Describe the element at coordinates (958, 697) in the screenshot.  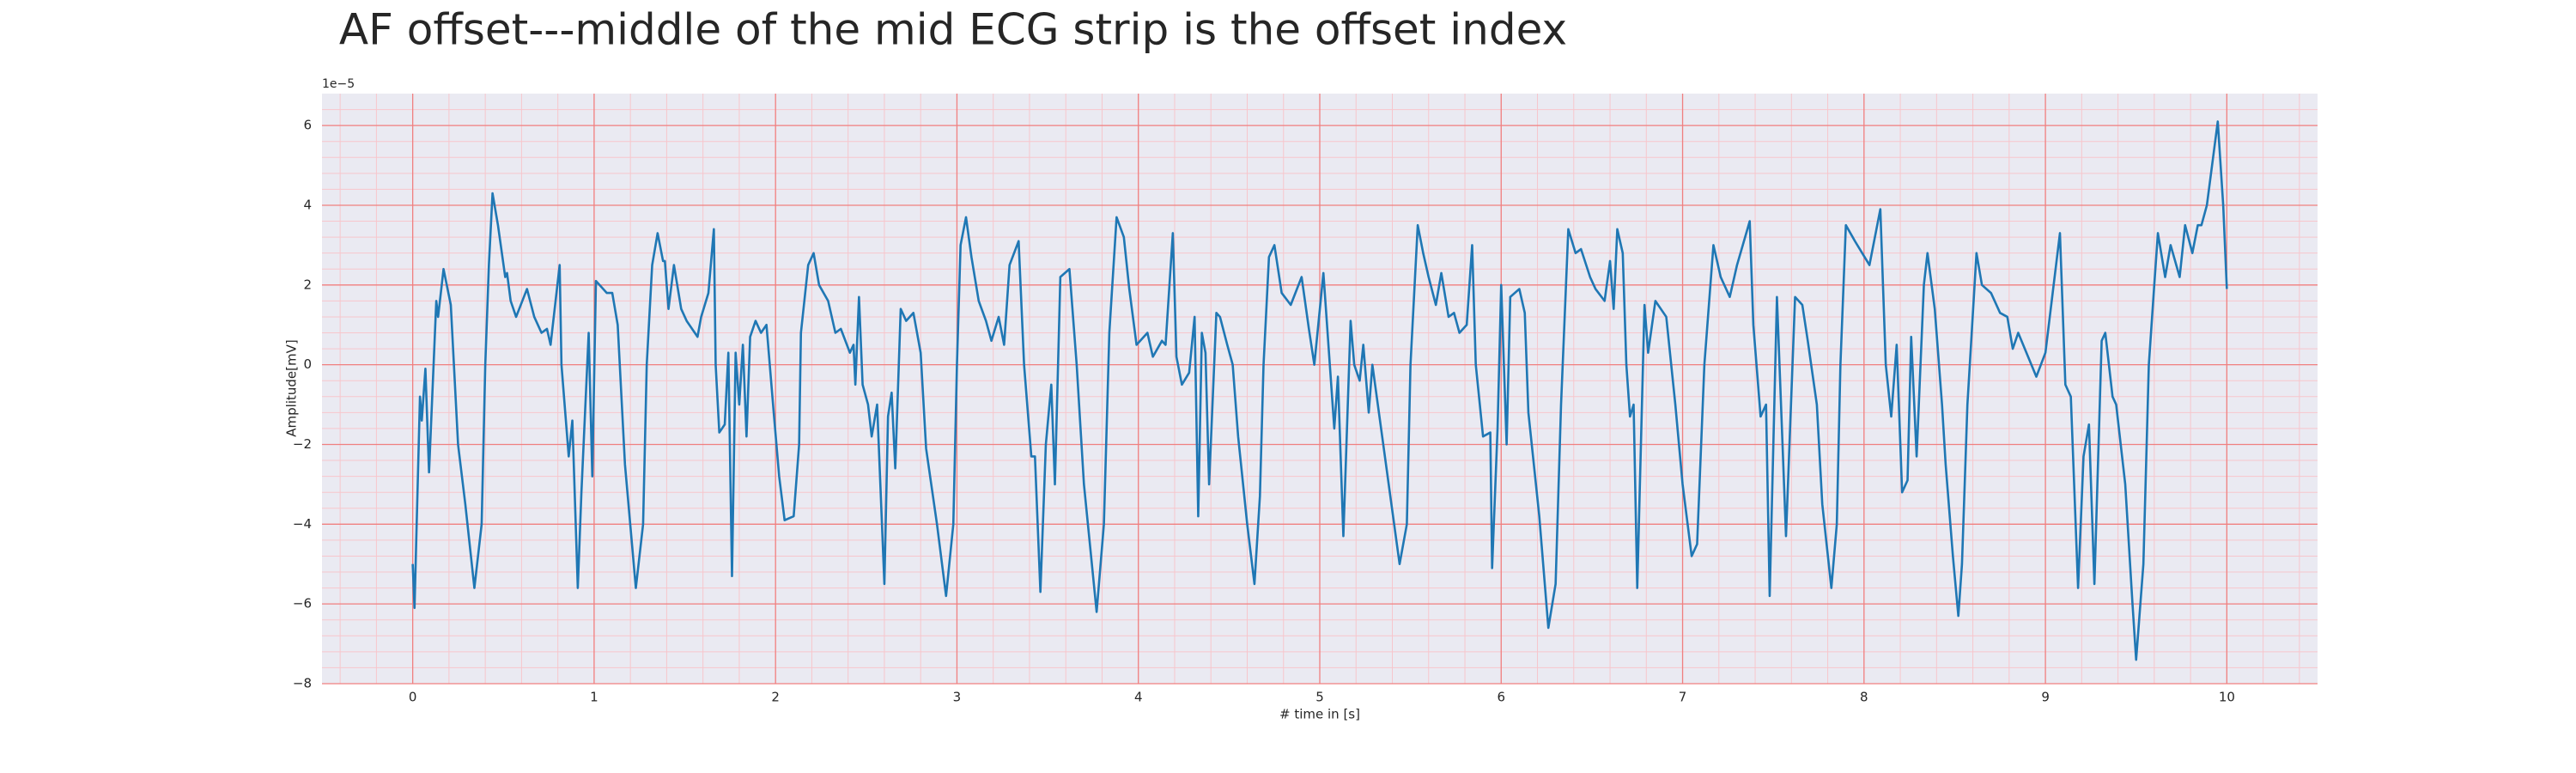
I see `x-tick-label: 3` at that location.